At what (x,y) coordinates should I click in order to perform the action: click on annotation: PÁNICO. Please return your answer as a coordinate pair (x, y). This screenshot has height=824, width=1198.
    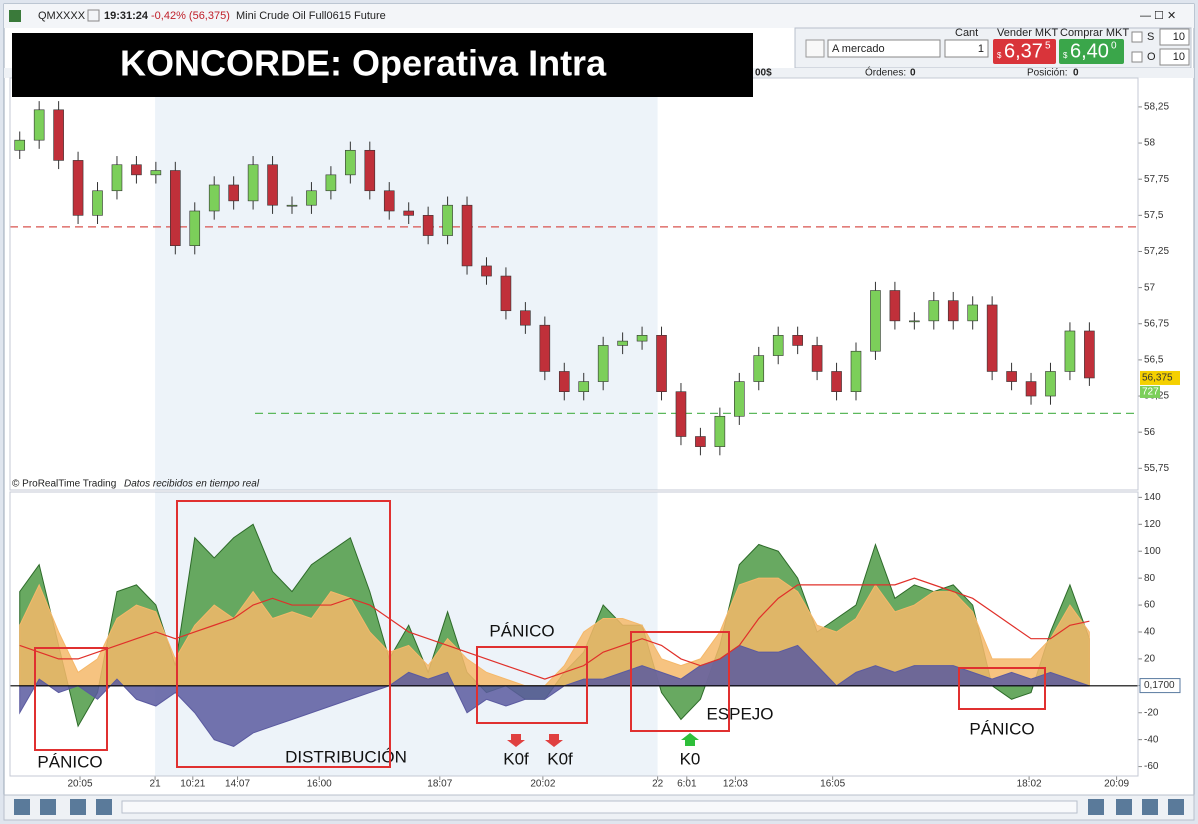
    Looking at the image, I should click on (1001, 728).